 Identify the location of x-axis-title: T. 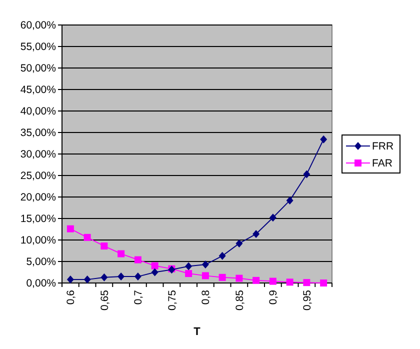
(197, 332).